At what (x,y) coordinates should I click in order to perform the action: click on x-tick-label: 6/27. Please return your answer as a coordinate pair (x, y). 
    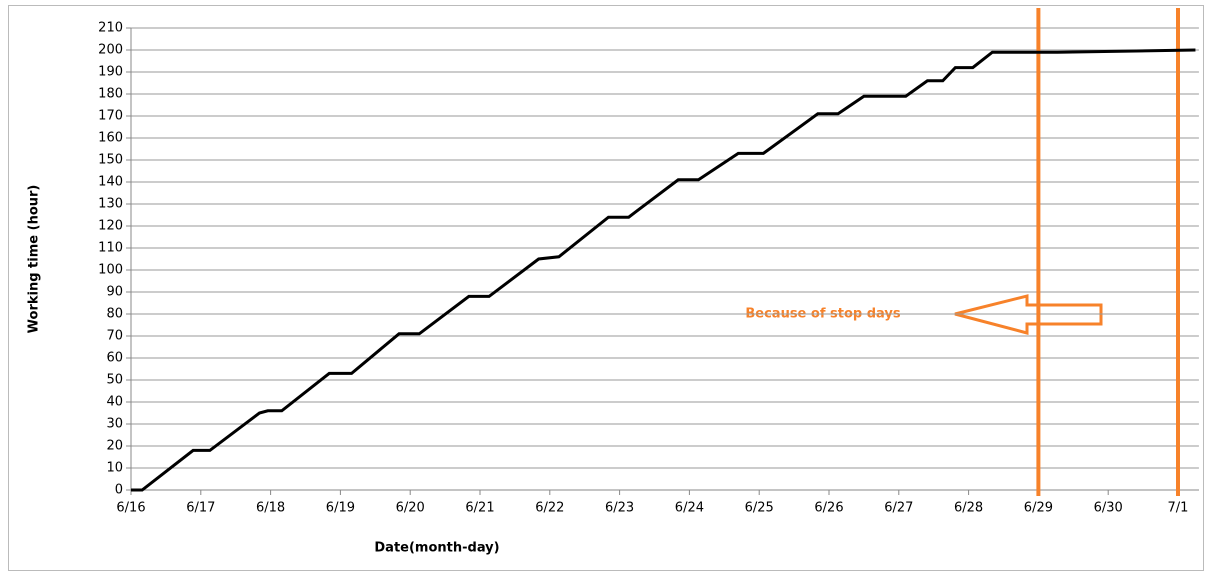
    Looking at the image, I should click on (898, 508).